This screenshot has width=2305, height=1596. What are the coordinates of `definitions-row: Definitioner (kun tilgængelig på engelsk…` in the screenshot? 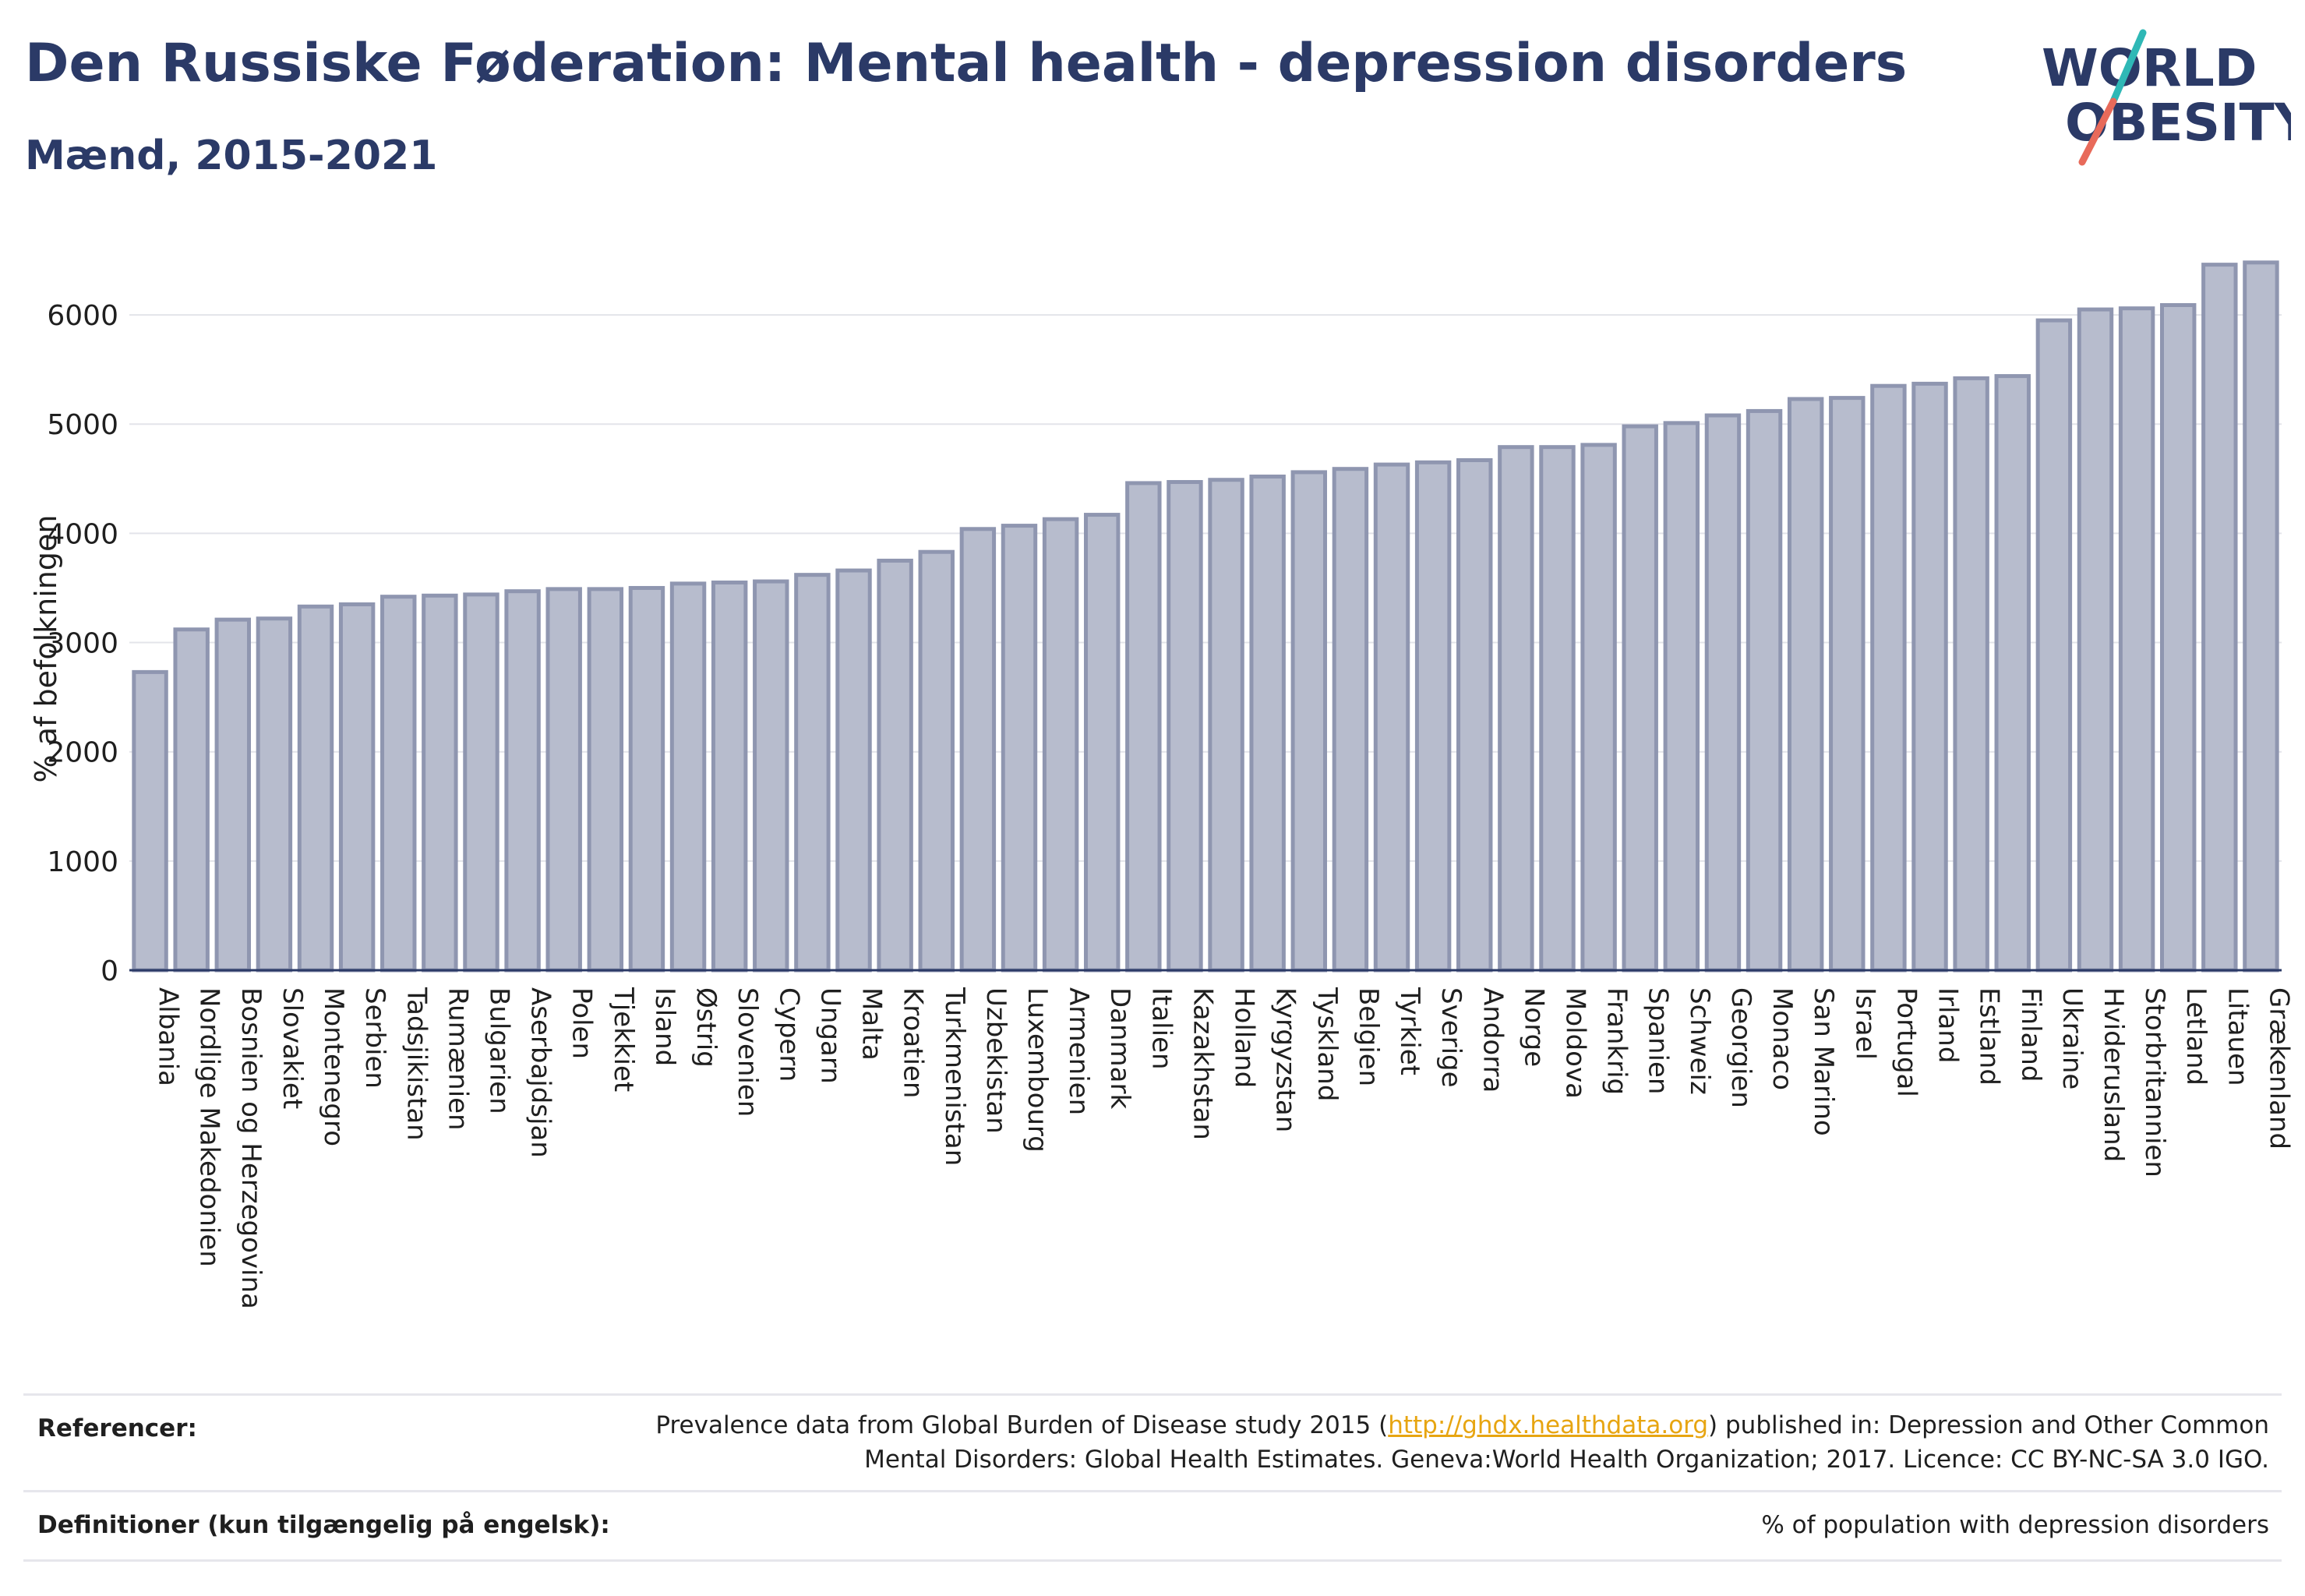 It's located at (1152, 1526).